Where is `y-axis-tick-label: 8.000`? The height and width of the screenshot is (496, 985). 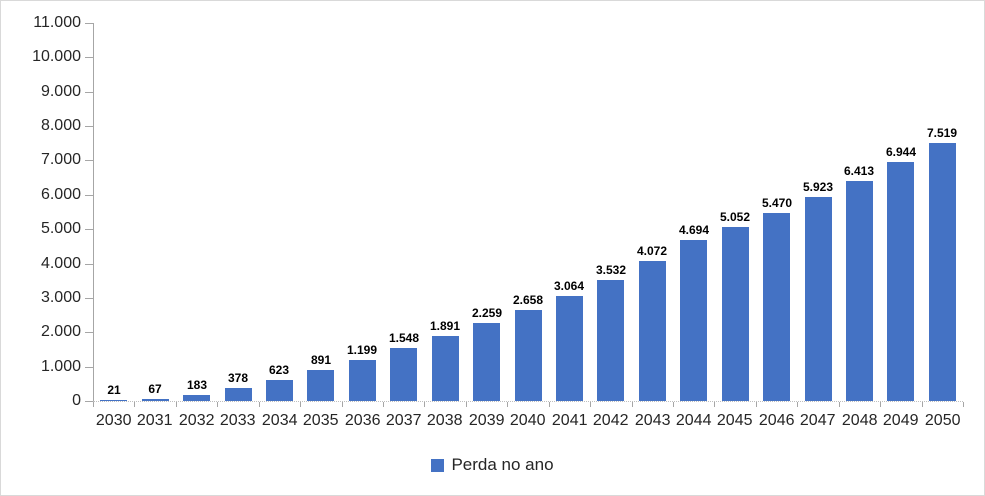
y-axis-tick-label: 8.000 is located at coordinates (60, 126).